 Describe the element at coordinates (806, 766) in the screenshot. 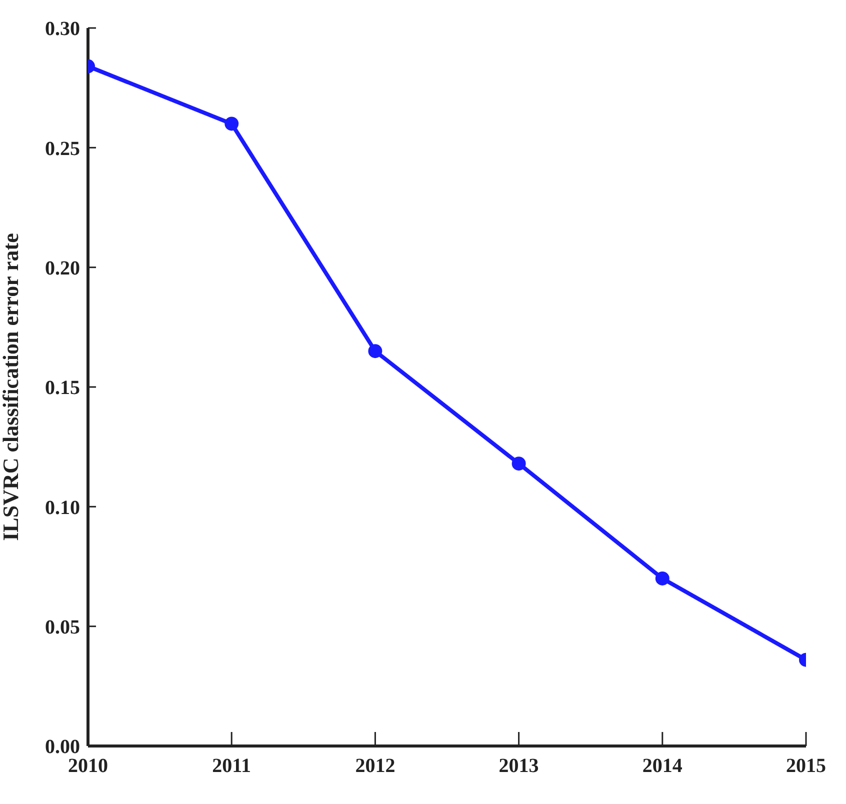

I see `x-tick-label: 2015` at that location.